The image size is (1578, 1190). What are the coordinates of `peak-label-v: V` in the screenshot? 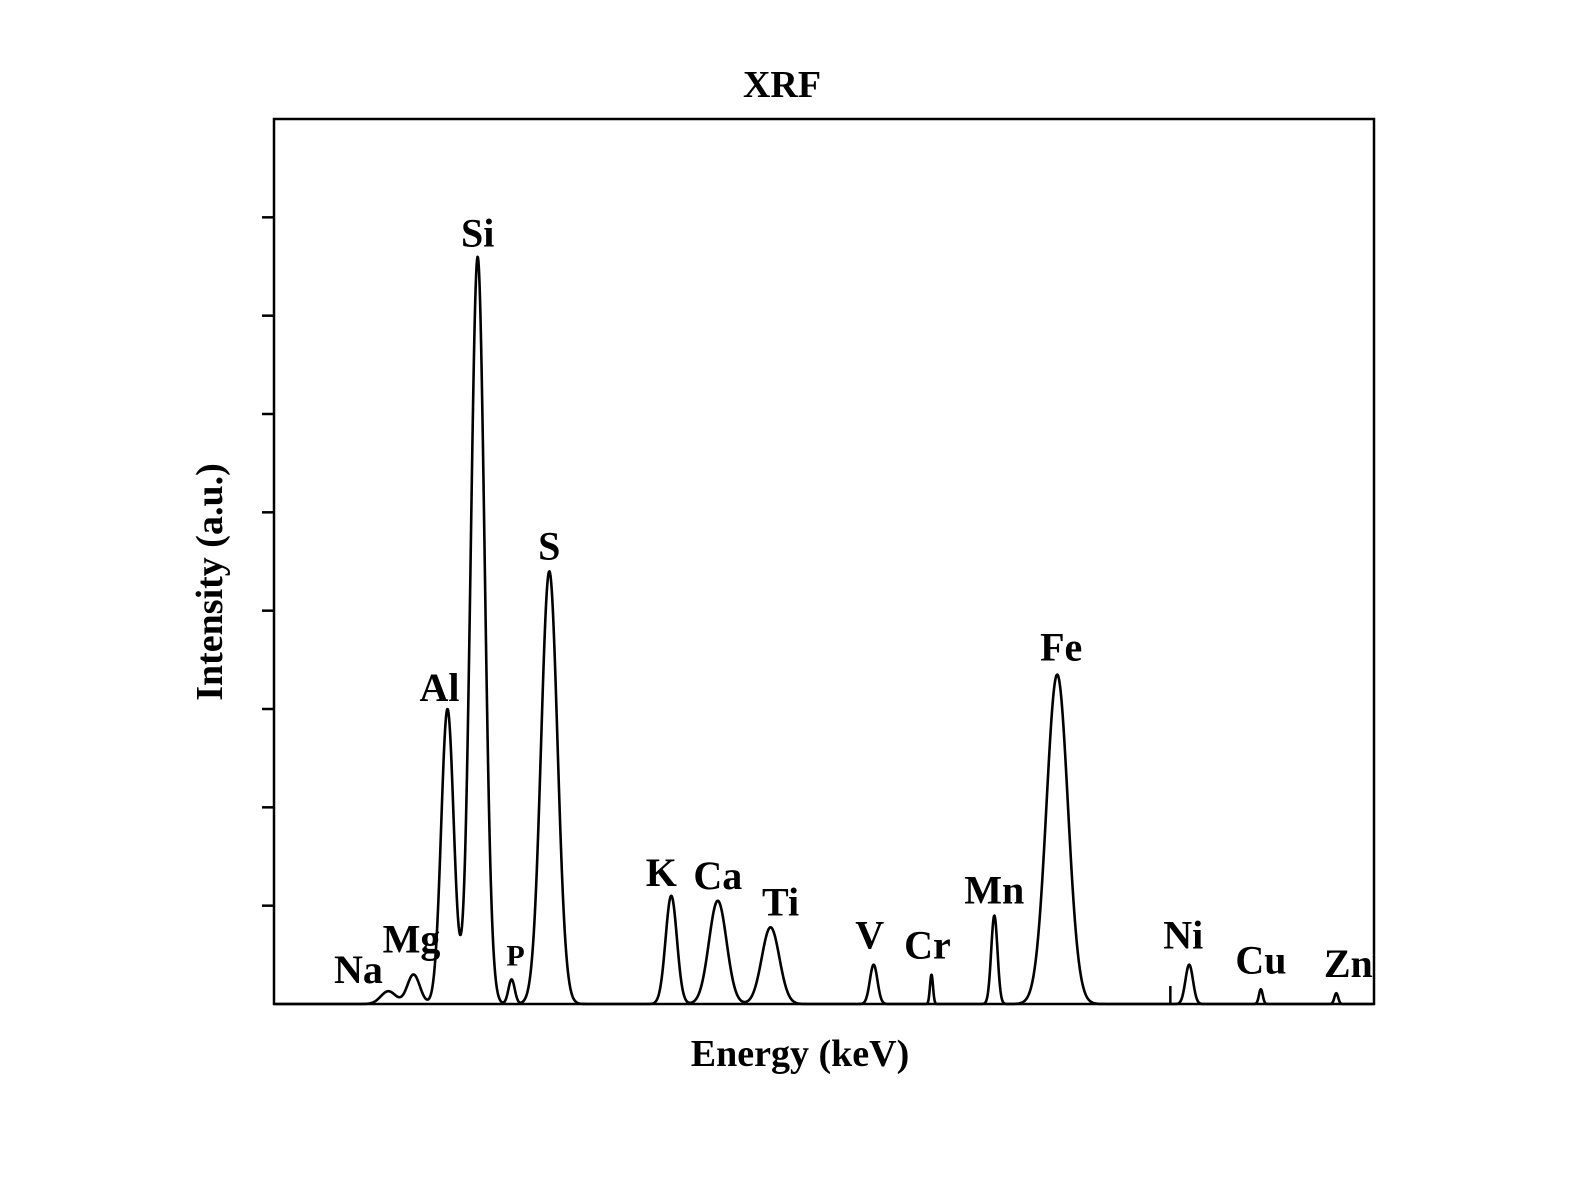 It's located at (869, 935).